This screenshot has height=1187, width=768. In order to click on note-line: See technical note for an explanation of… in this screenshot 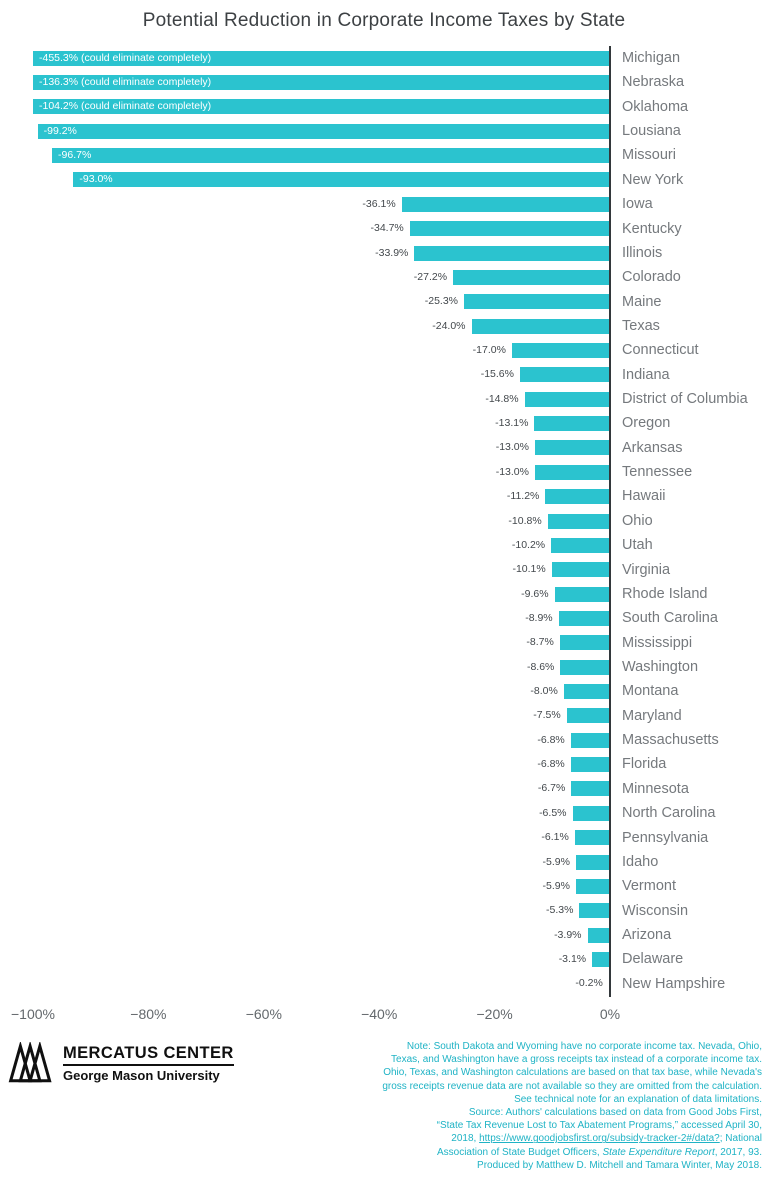, I will do `click(547, 1099)`.